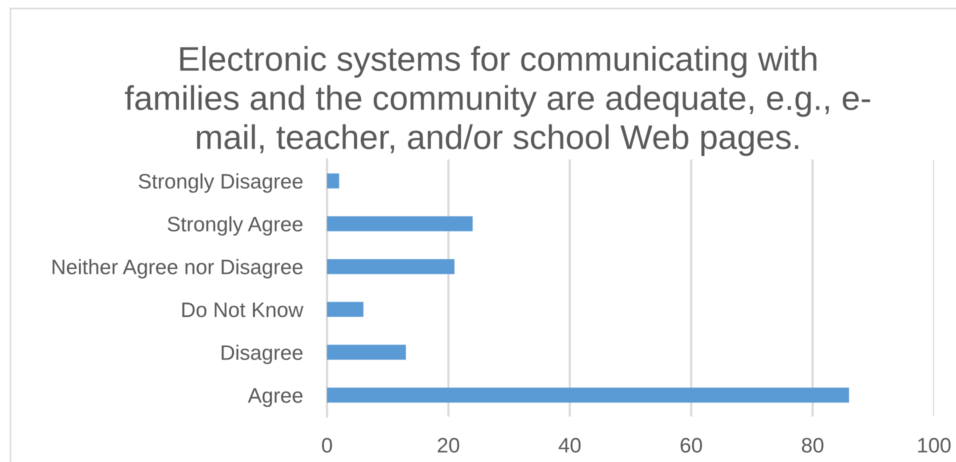 This screenshot has width=956, height=462. I want to click on y-tick-label: Disagree, so click(262, 354).